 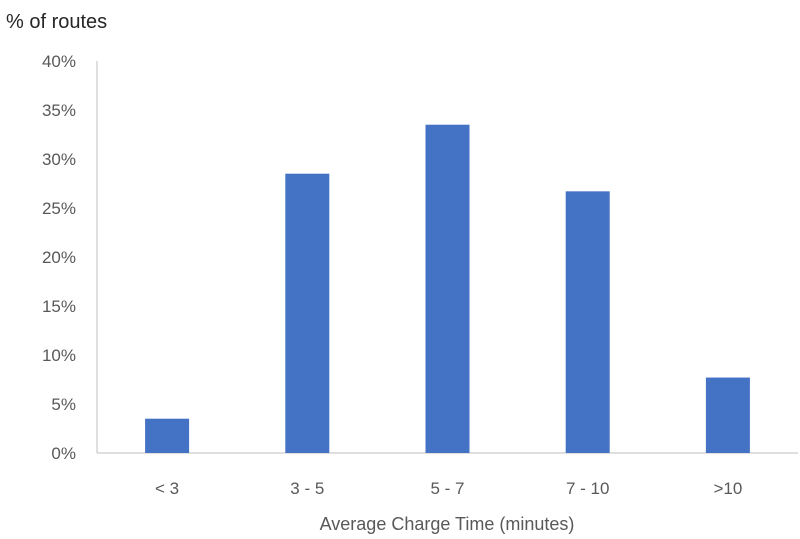 What do you see at coordinates (59, 208) in the screenshot?
I see `y-tick-label: 25%` at bounding box center [59, 208].